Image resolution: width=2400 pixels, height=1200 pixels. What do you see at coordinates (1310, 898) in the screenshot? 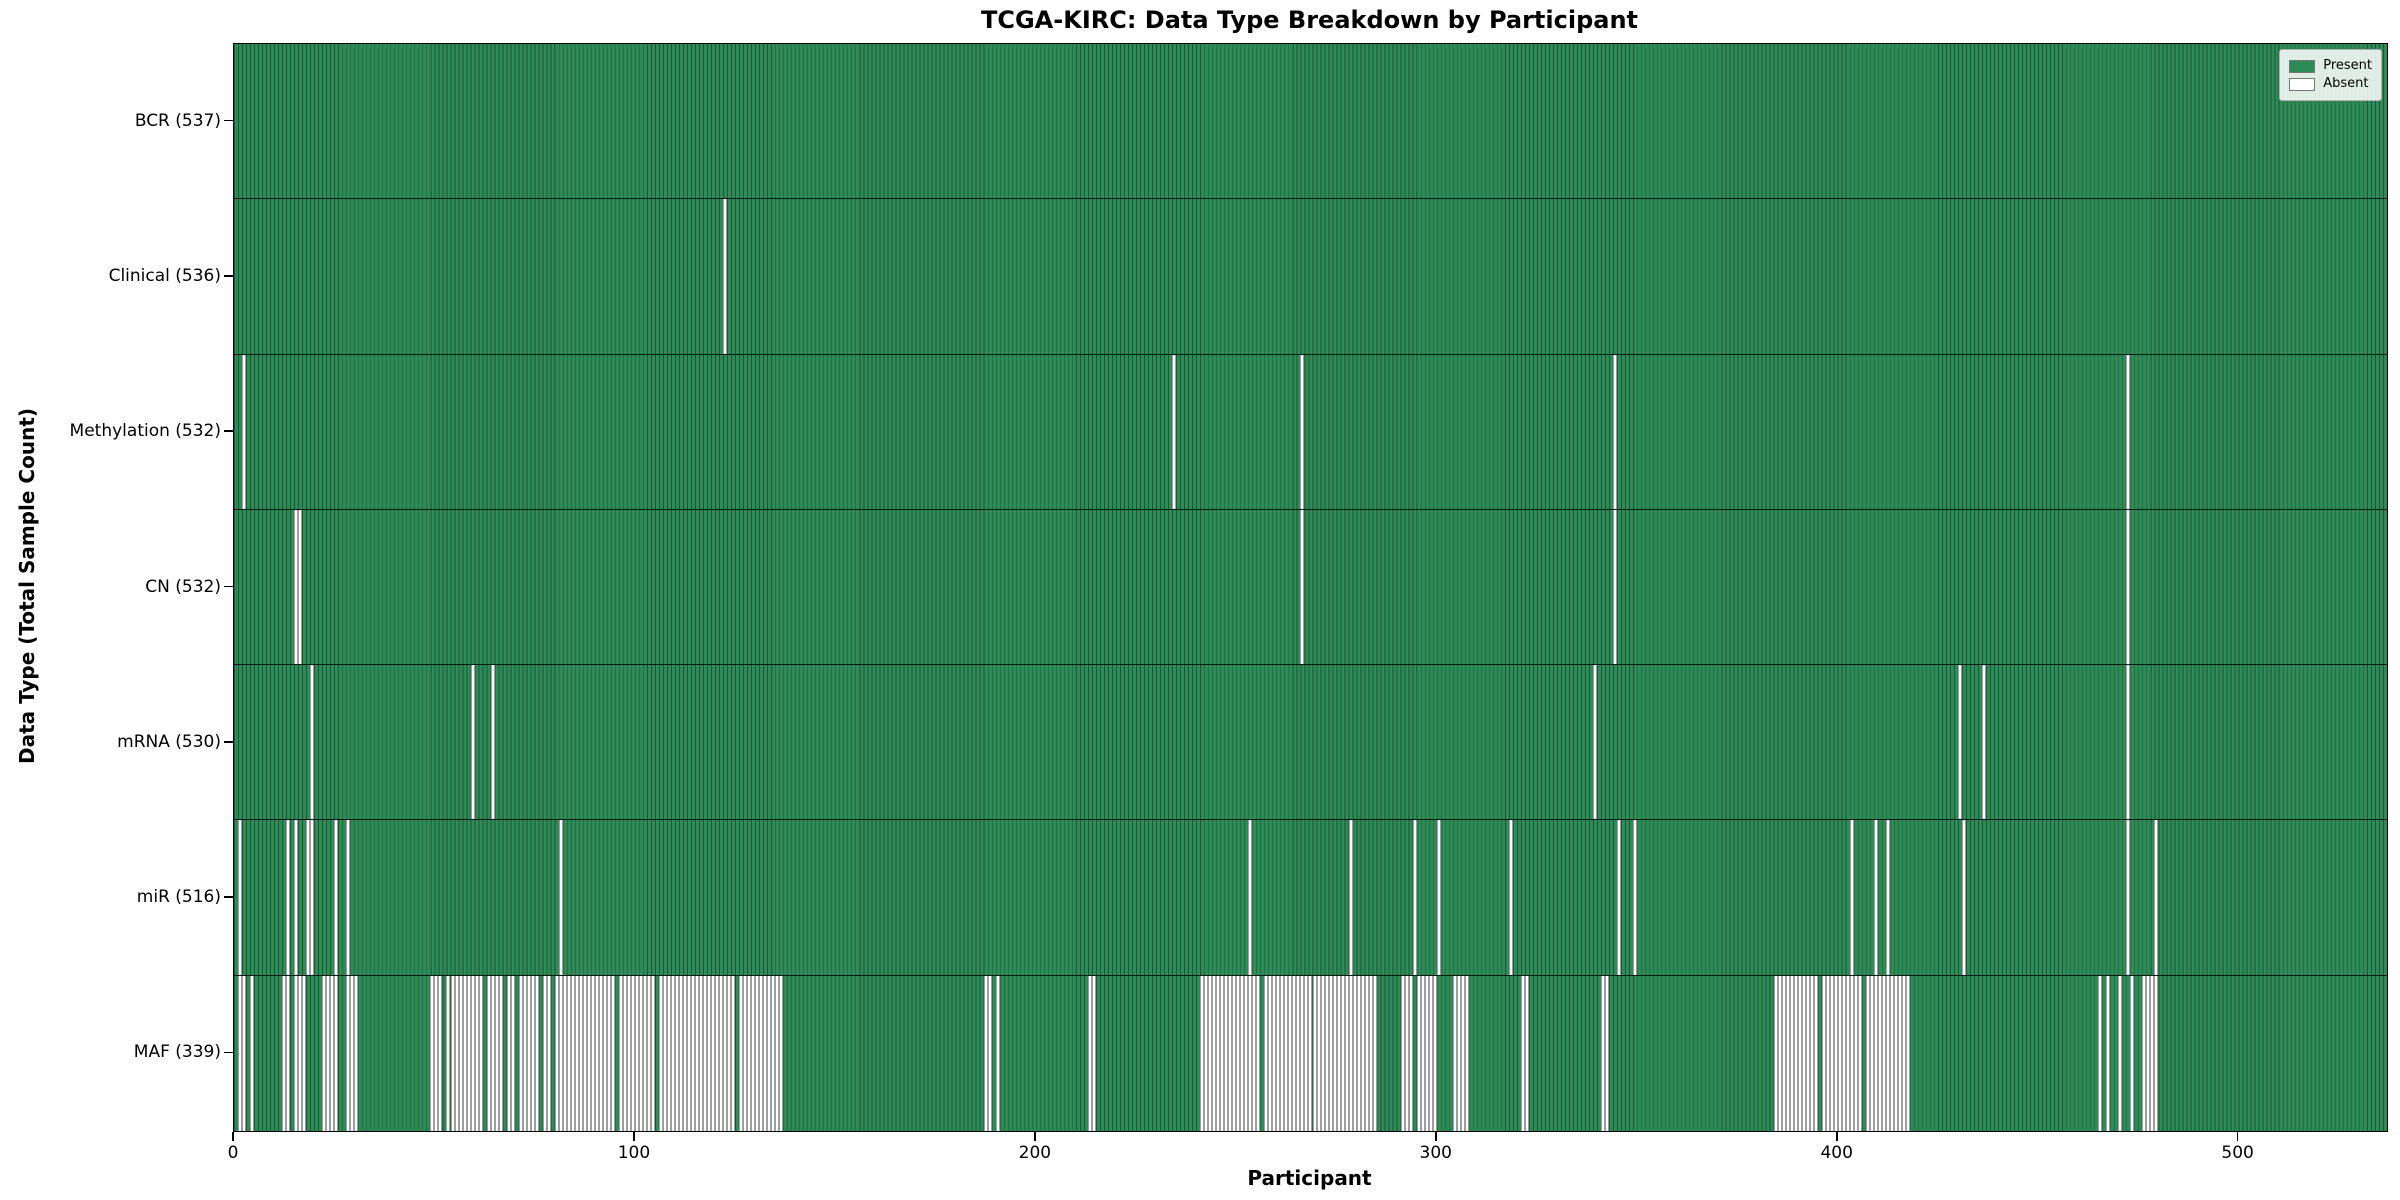
I see `row-band-mir` at bounding box center [1310, 898].